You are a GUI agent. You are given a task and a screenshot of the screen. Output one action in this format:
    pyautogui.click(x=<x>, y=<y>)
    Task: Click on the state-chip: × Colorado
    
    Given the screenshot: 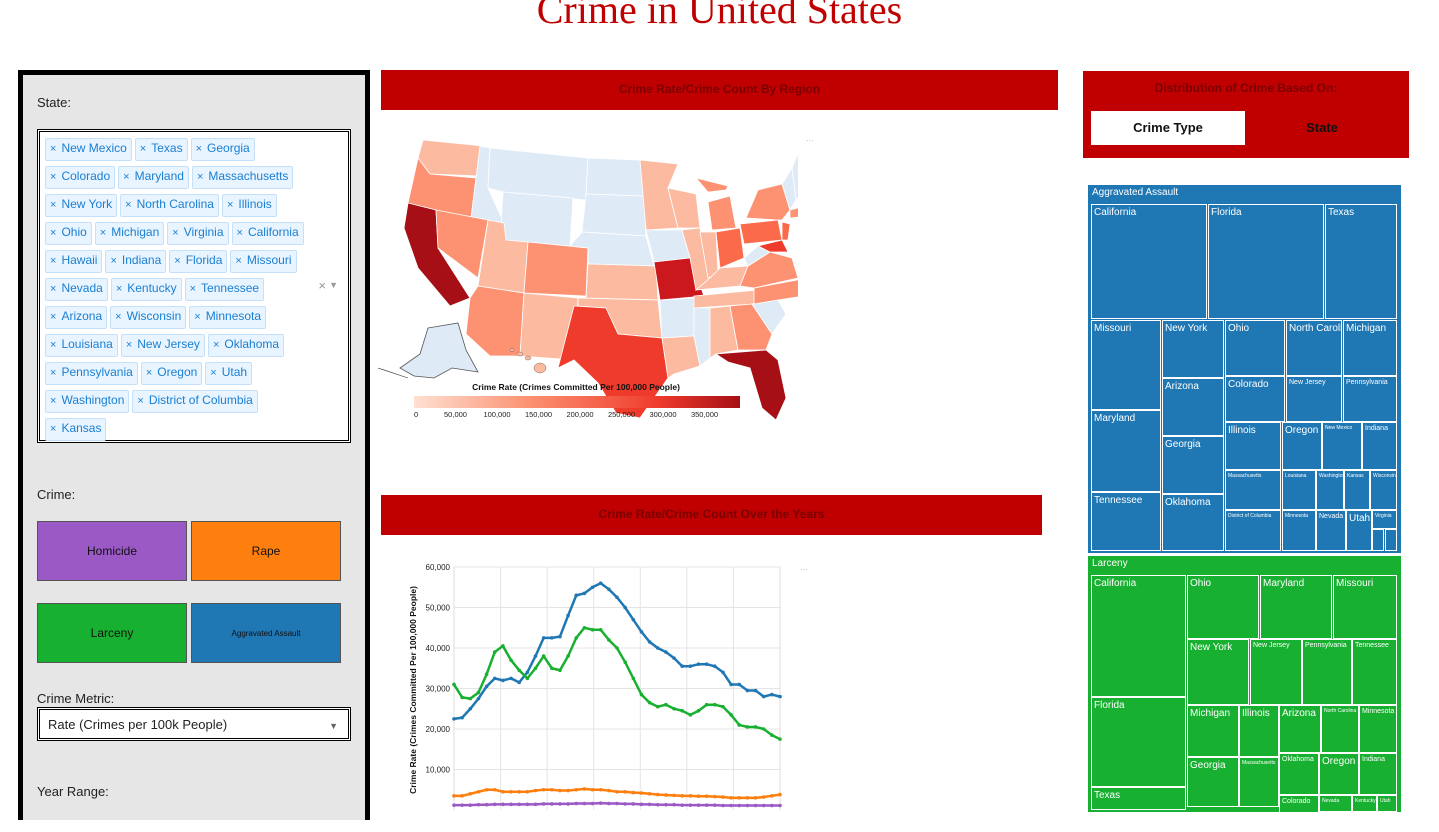 What is the action you would take?
    pyautogui.click(x=80, y=177)
    